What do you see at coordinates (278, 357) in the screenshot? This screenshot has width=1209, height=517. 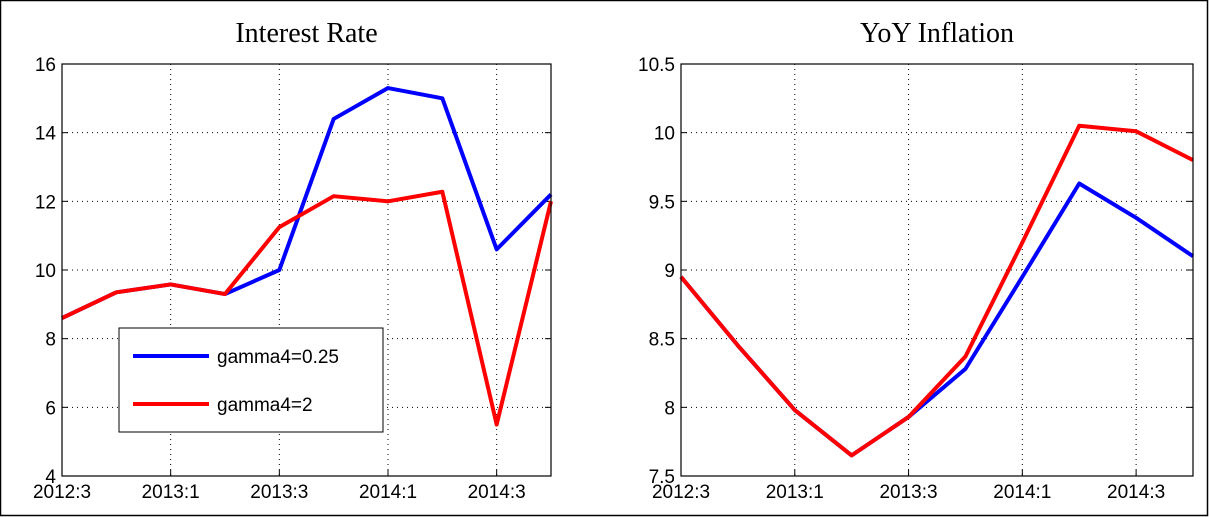 I see `legend-label: gamma4=0.25` at bounding box center [278, 357].